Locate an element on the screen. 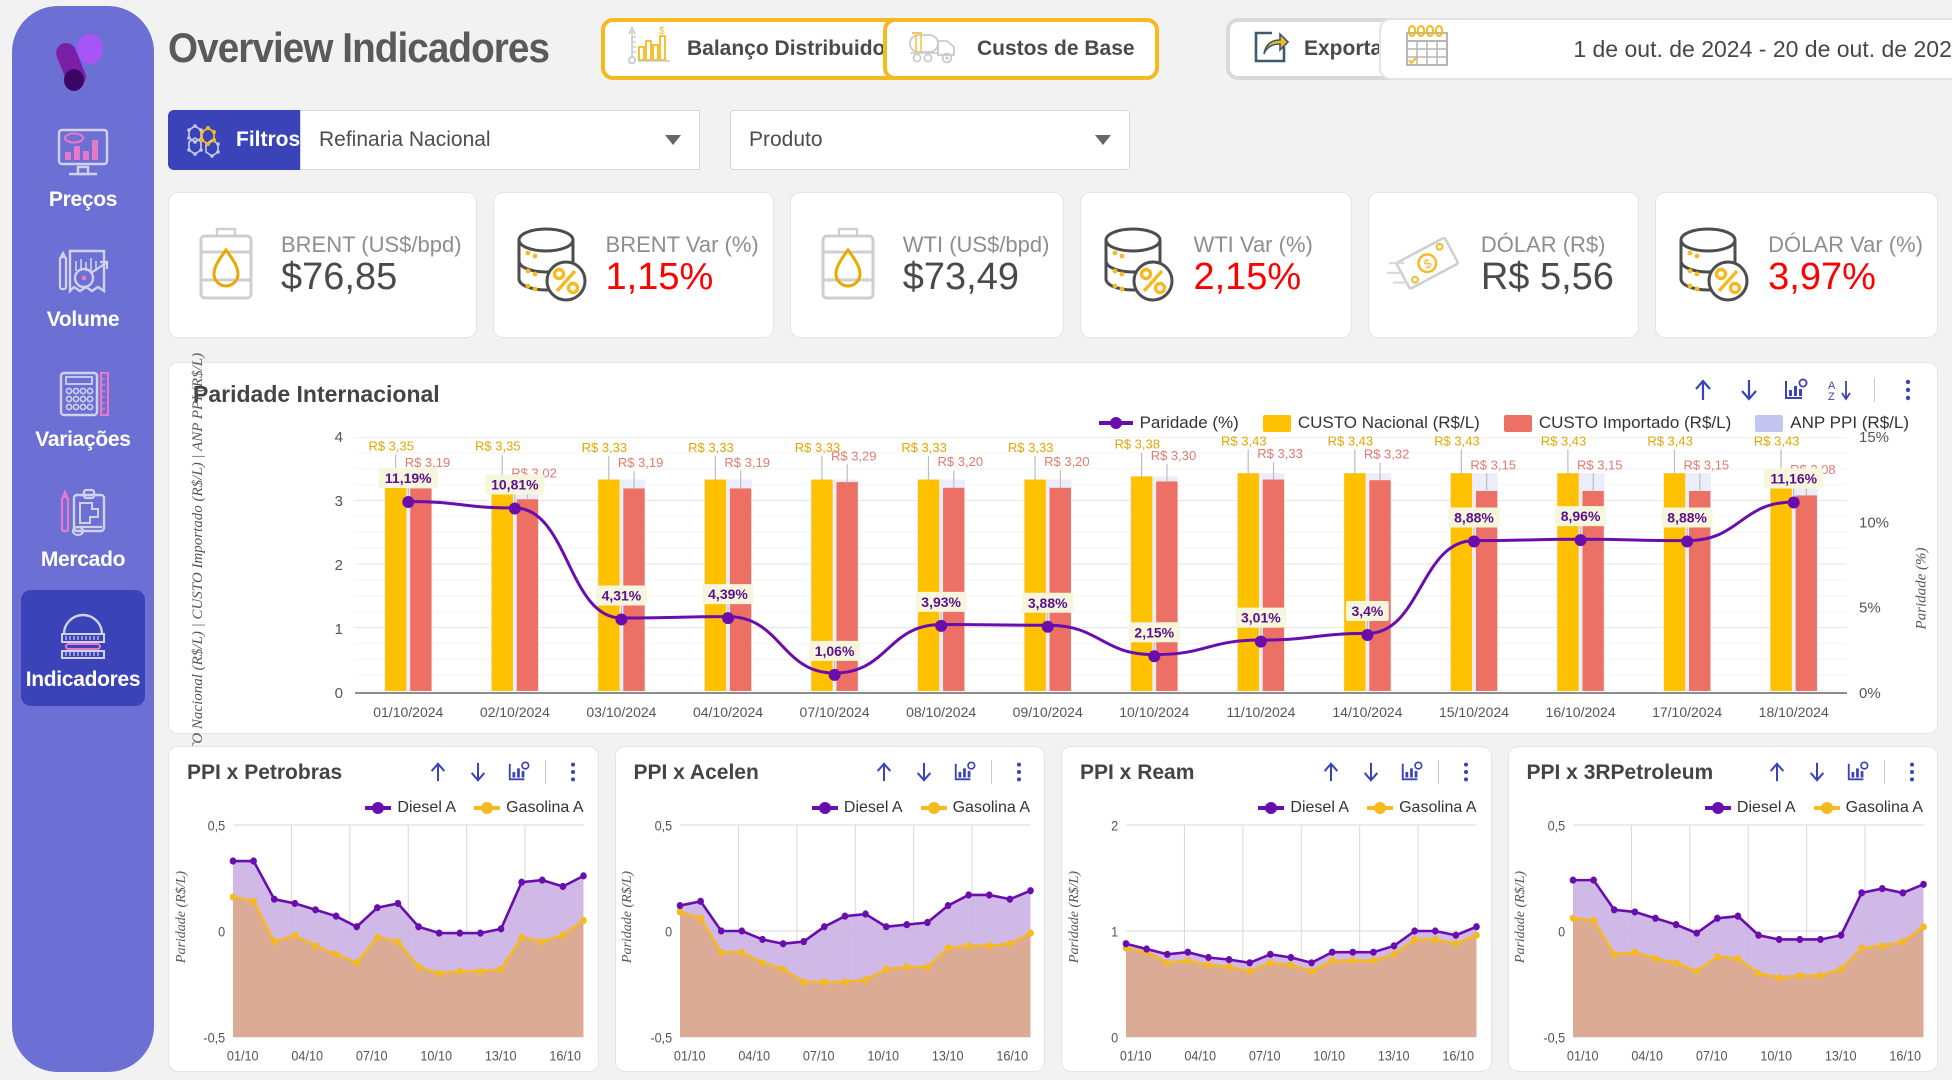  legend-item-anp-ppi: ANP PPI (R$/L) is located at coordinates (1832, 423).